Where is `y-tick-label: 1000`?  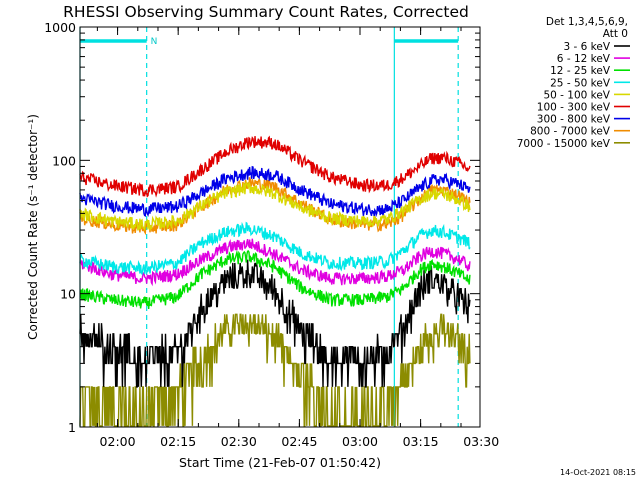
y-tick-label: 1000 is located at coordinates (60, 27).